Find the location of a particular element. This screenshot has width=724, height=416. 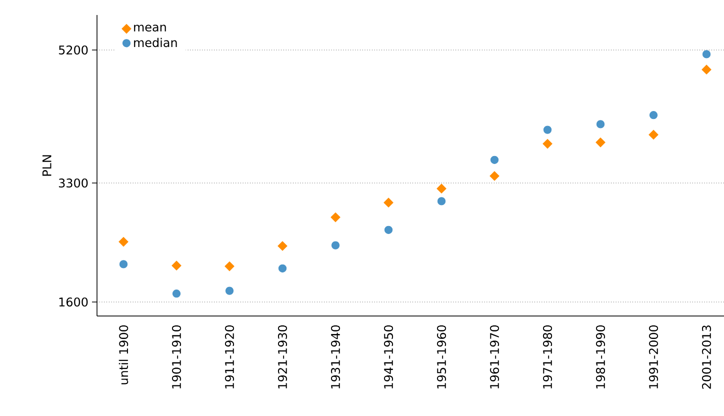

x-tick-label: 1941-1950 is located at coordinates (389, 356).